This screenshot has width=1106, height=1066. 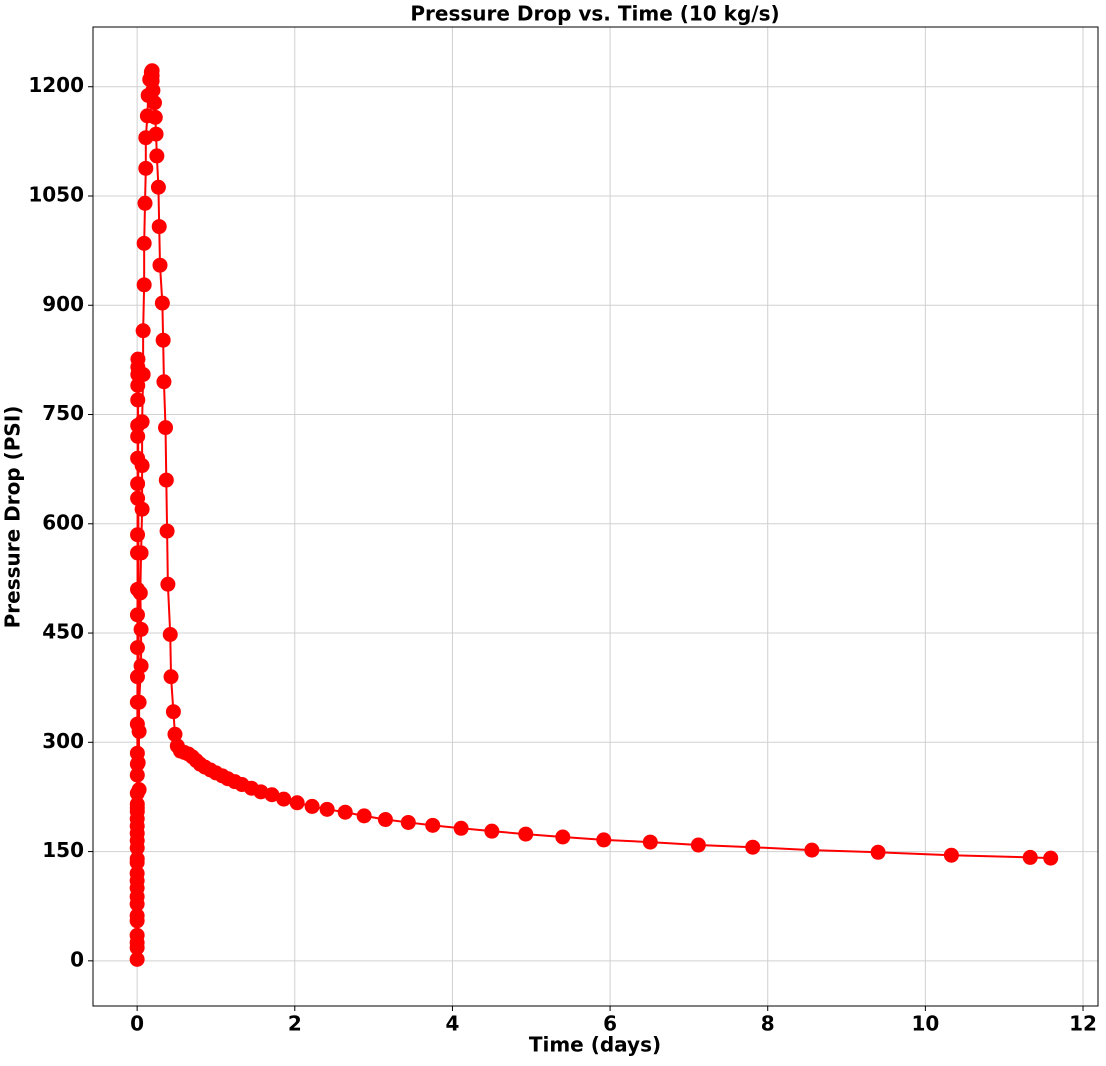 What do you see at coordinates (595, 1045) in the screenshot?
I see `x-axis-label: Time (days)` at bounding box center [595, 1045].